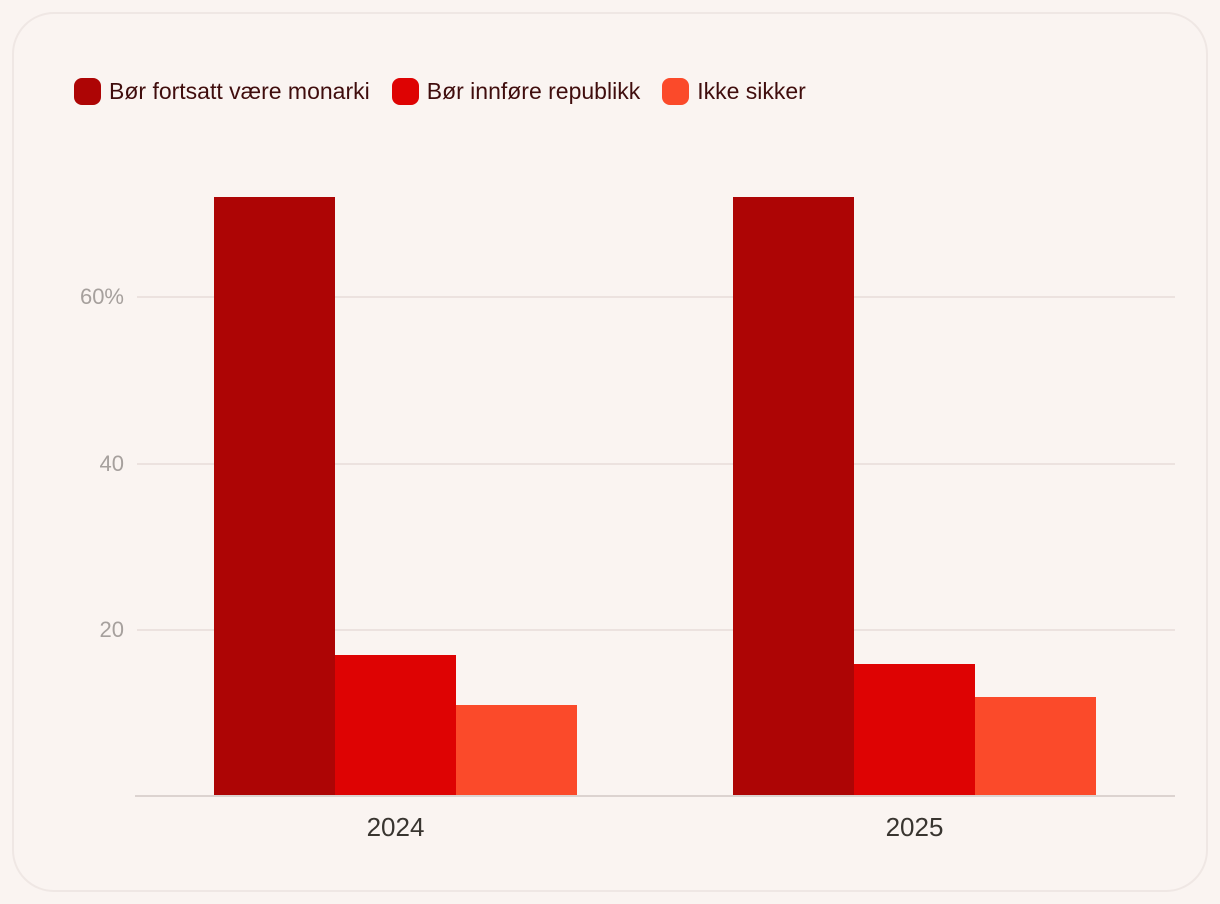 The height and width of the screenshot is (904, 1220). Describe the element at coordinates (239, 91) in the screenshot. I see `legend-label: Bør fortsatt være monarki` at that location.